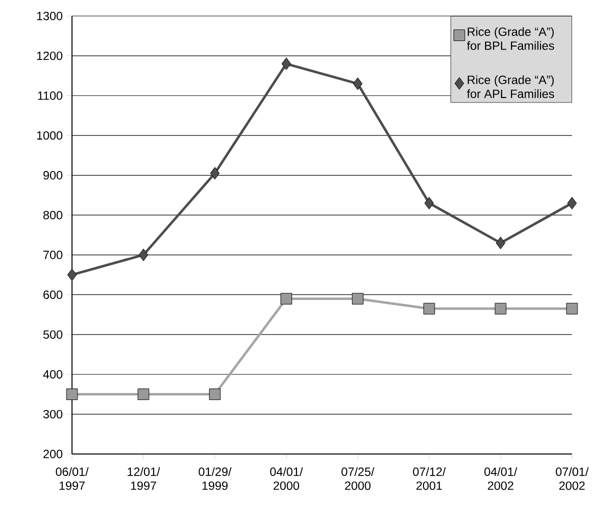  I want to click on y-tick-label: 900, so click(52, 175).